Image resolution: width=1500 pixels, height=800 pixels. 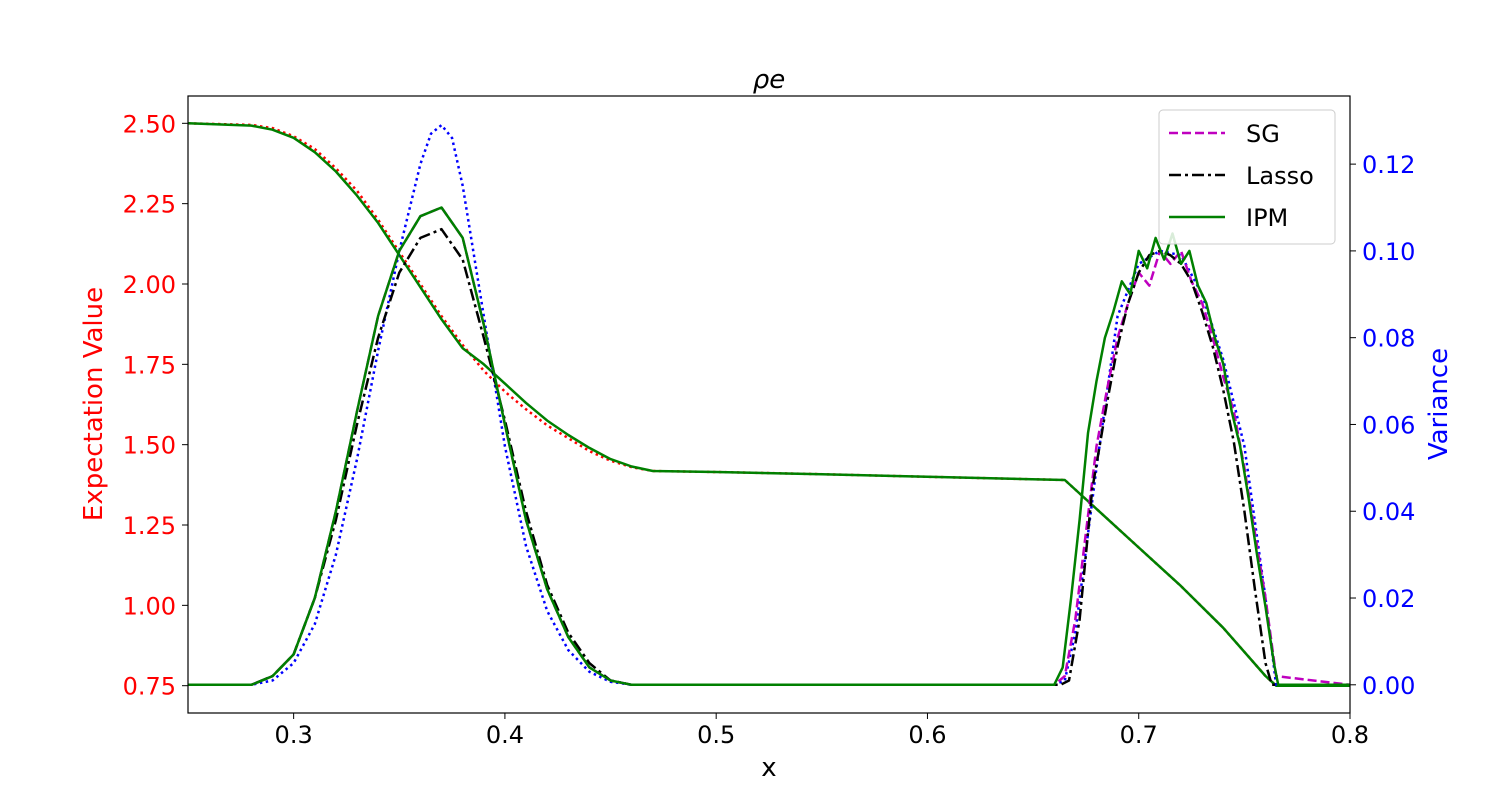 I want to click on right-y-tick-label: 0.04, so click(x=1388, y=512).